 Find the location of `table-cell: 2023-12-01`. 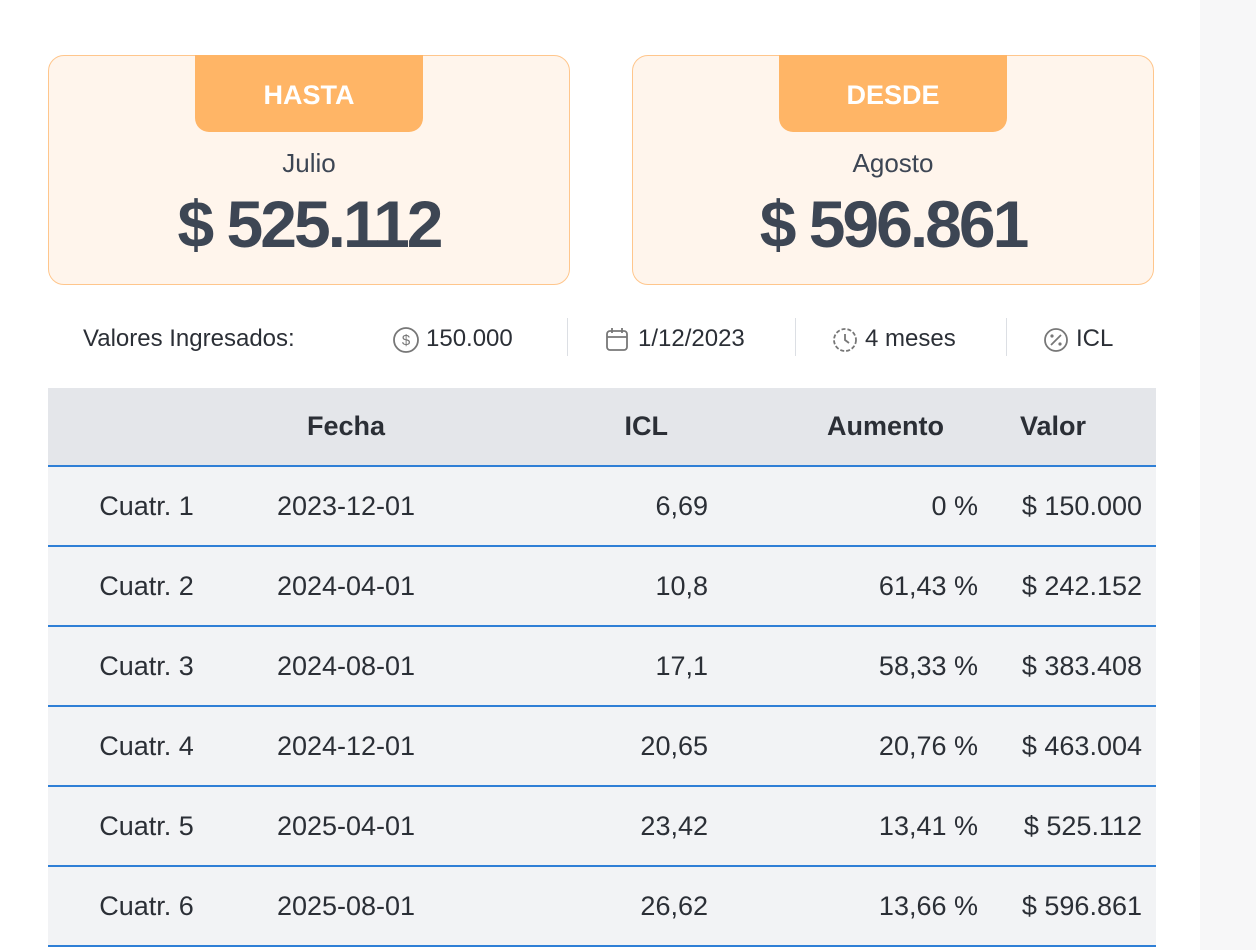

table-cell: 2023-12-01 is located at coordinates (346, 506).